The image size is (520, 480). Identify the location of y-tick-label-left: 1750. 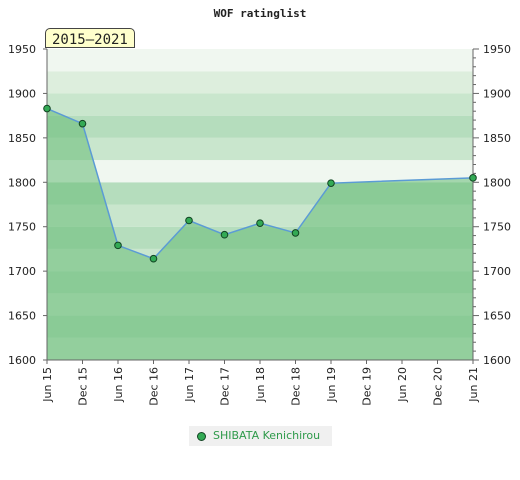
(22, 227).